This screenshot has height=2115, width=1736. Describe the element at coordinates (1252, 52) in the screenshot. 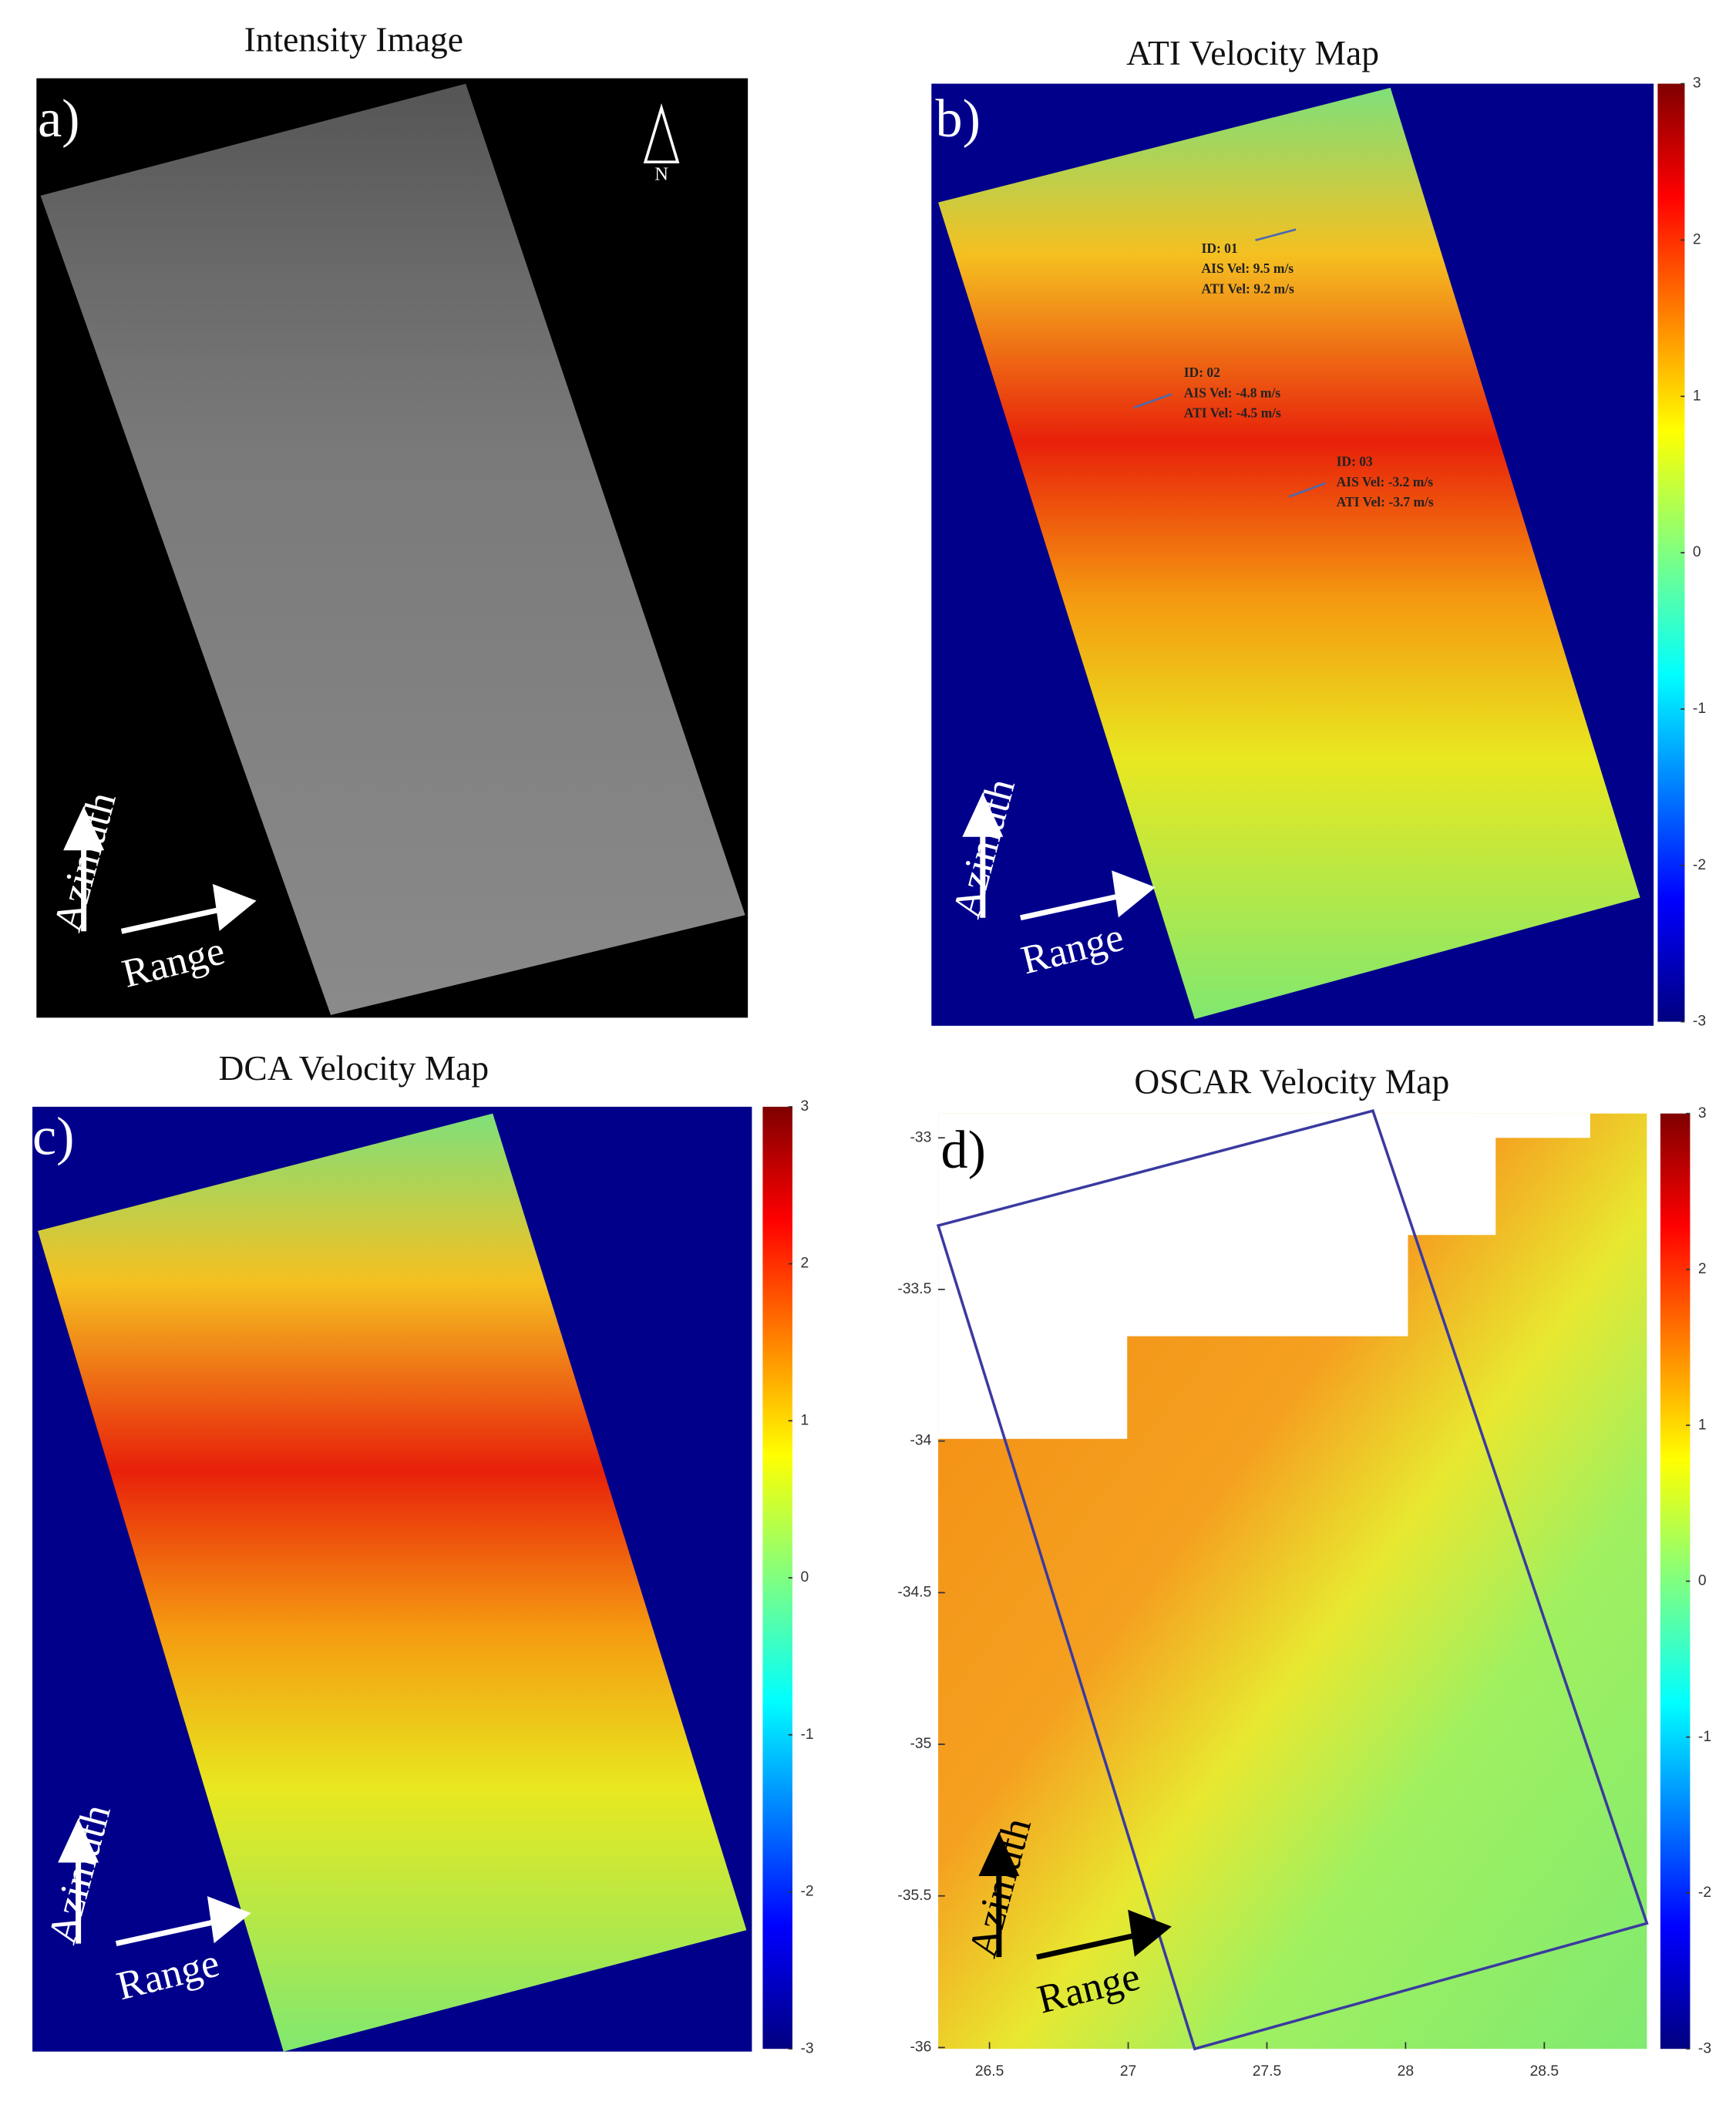

I see `panel-title: ATI Velocity Map` at that location.